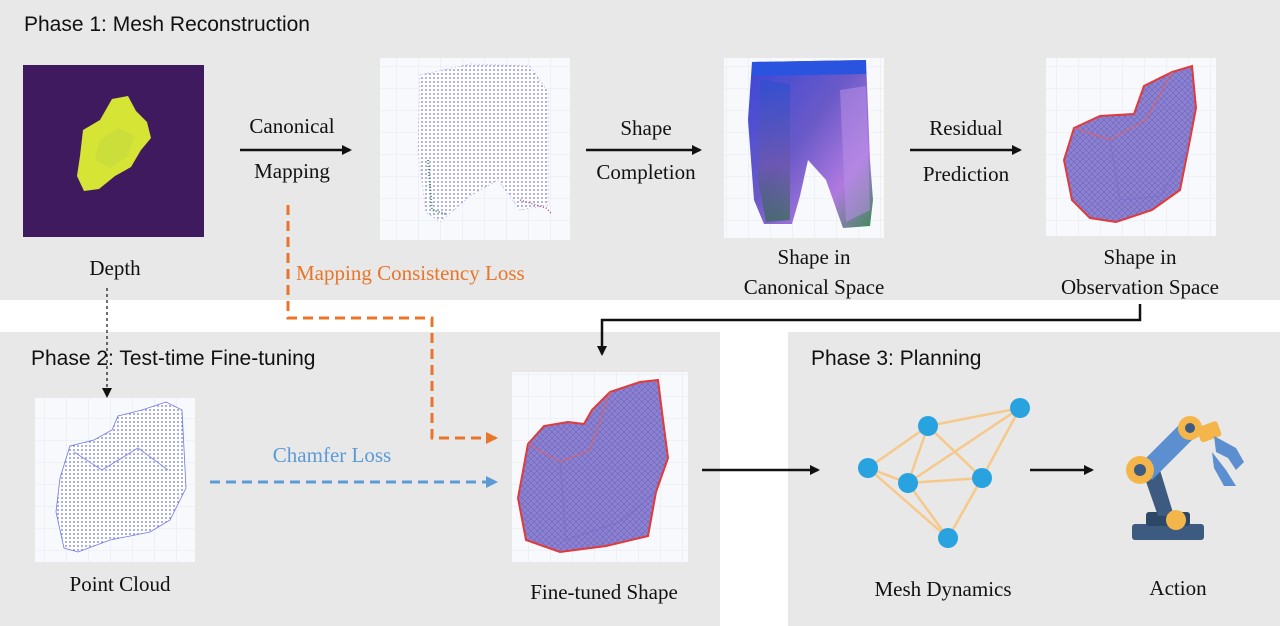 This screenshot has height=626, width=1280. Describe the element at coordinates (392, 324) in the screenshot. I see `mapping-consistency-arrow` at that location.